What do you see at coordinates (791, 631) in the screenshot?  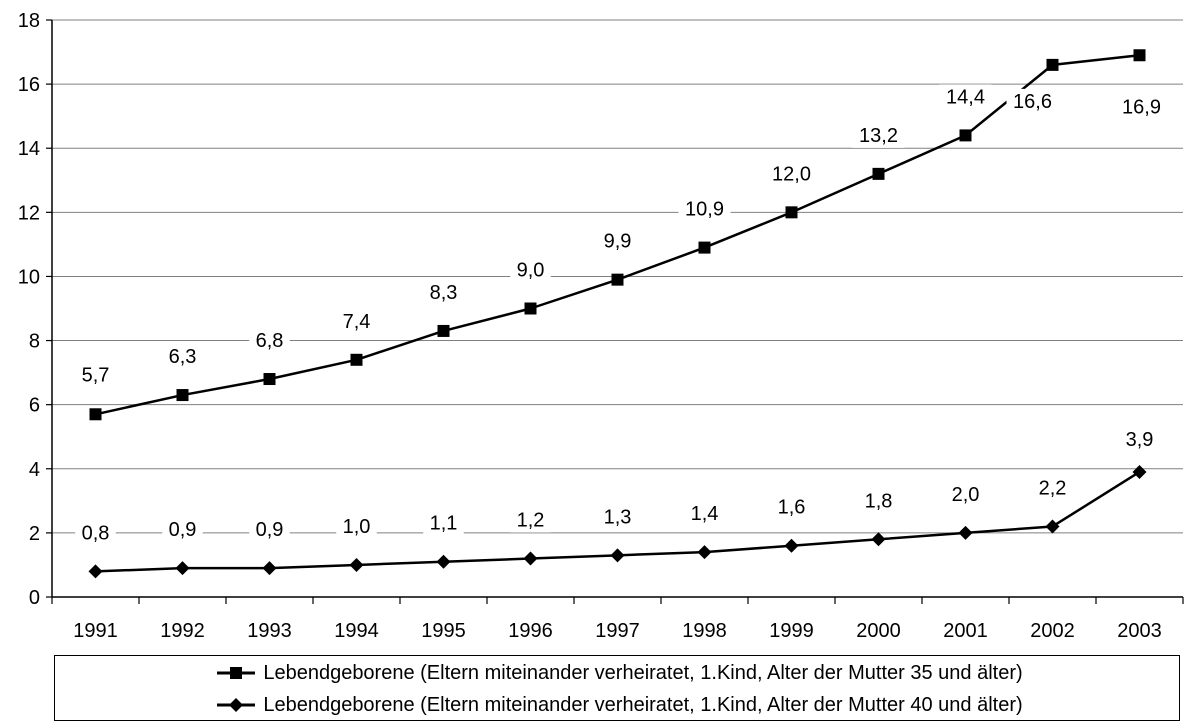 I see `x-tick-label: 1999` at bounding box center [791, 631].